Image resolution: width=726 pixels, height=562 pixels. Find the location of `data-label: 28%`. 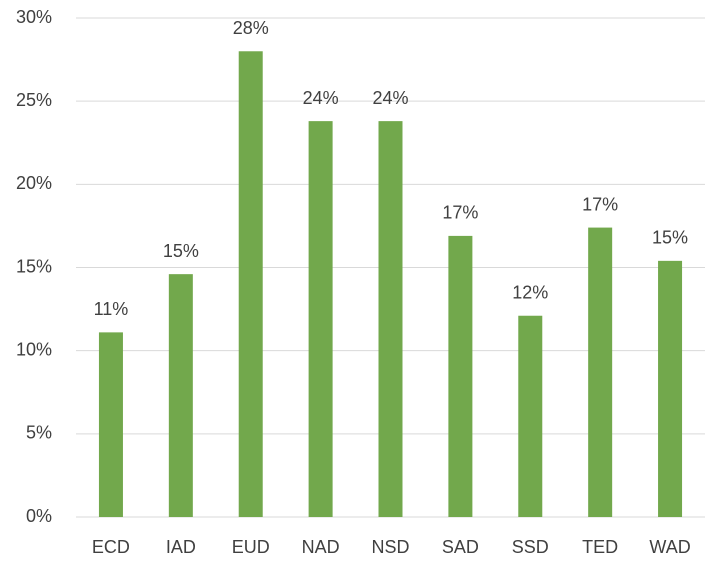

data-label: 28% is located at coordinates (251, 28).